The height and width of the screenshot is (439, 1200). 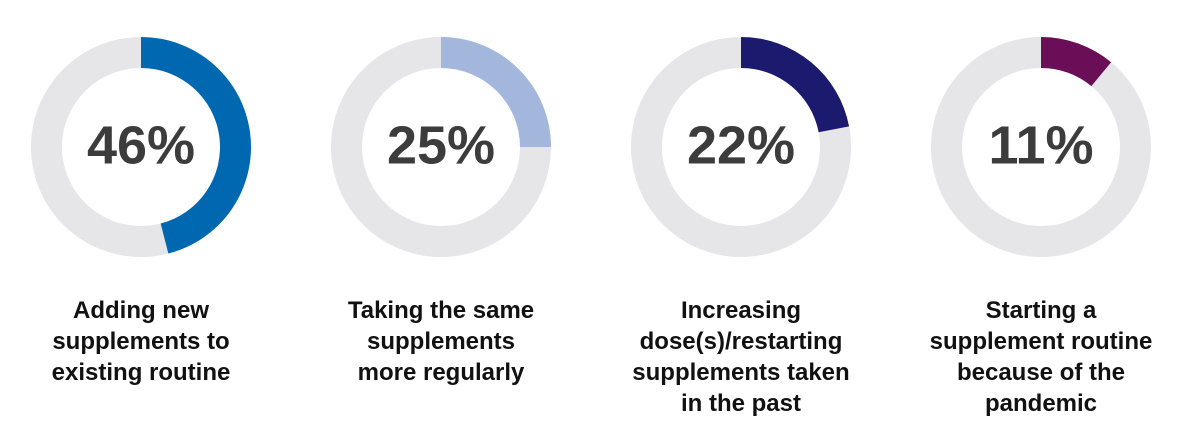 I want to click on donut-caption-line: existing routine, so click(x=141, y=372).